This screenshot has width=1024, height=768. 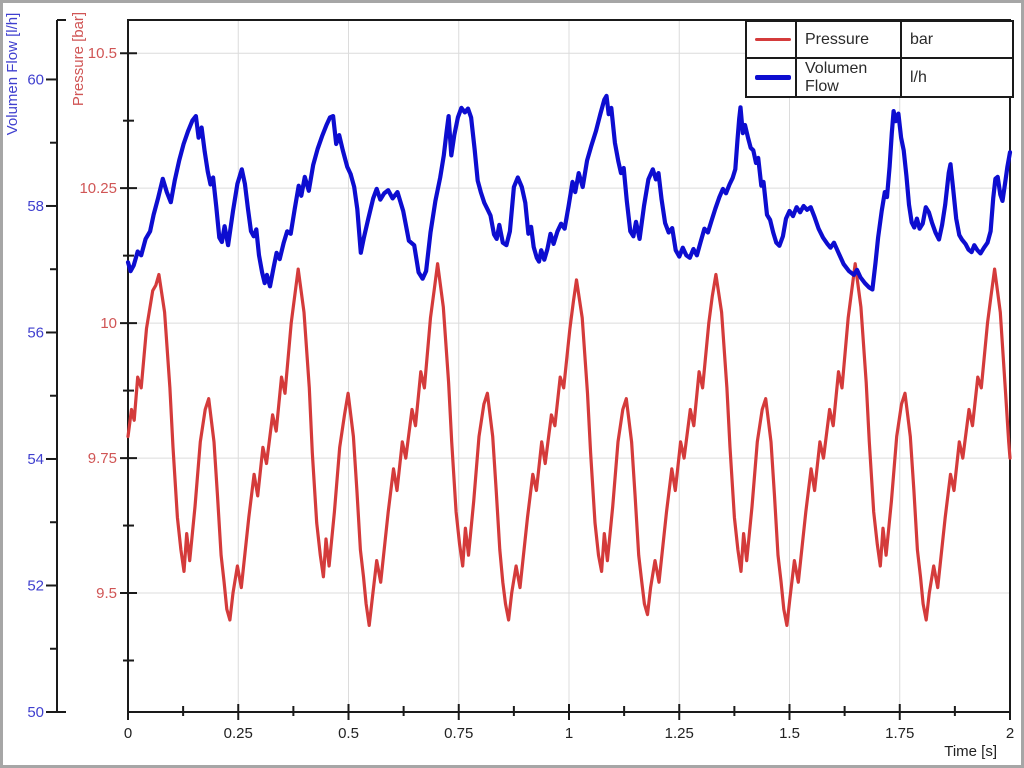 I want to click on pressure-line-sample, so click(x=773, y=39).